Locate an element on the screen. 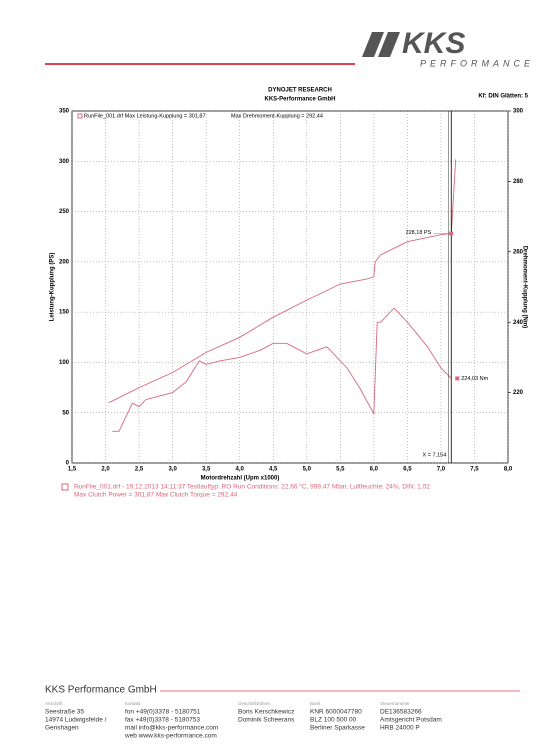 This screenshot has height=750, width=545. x-tick-label: 4,0 is located at coordinates (240, 470).